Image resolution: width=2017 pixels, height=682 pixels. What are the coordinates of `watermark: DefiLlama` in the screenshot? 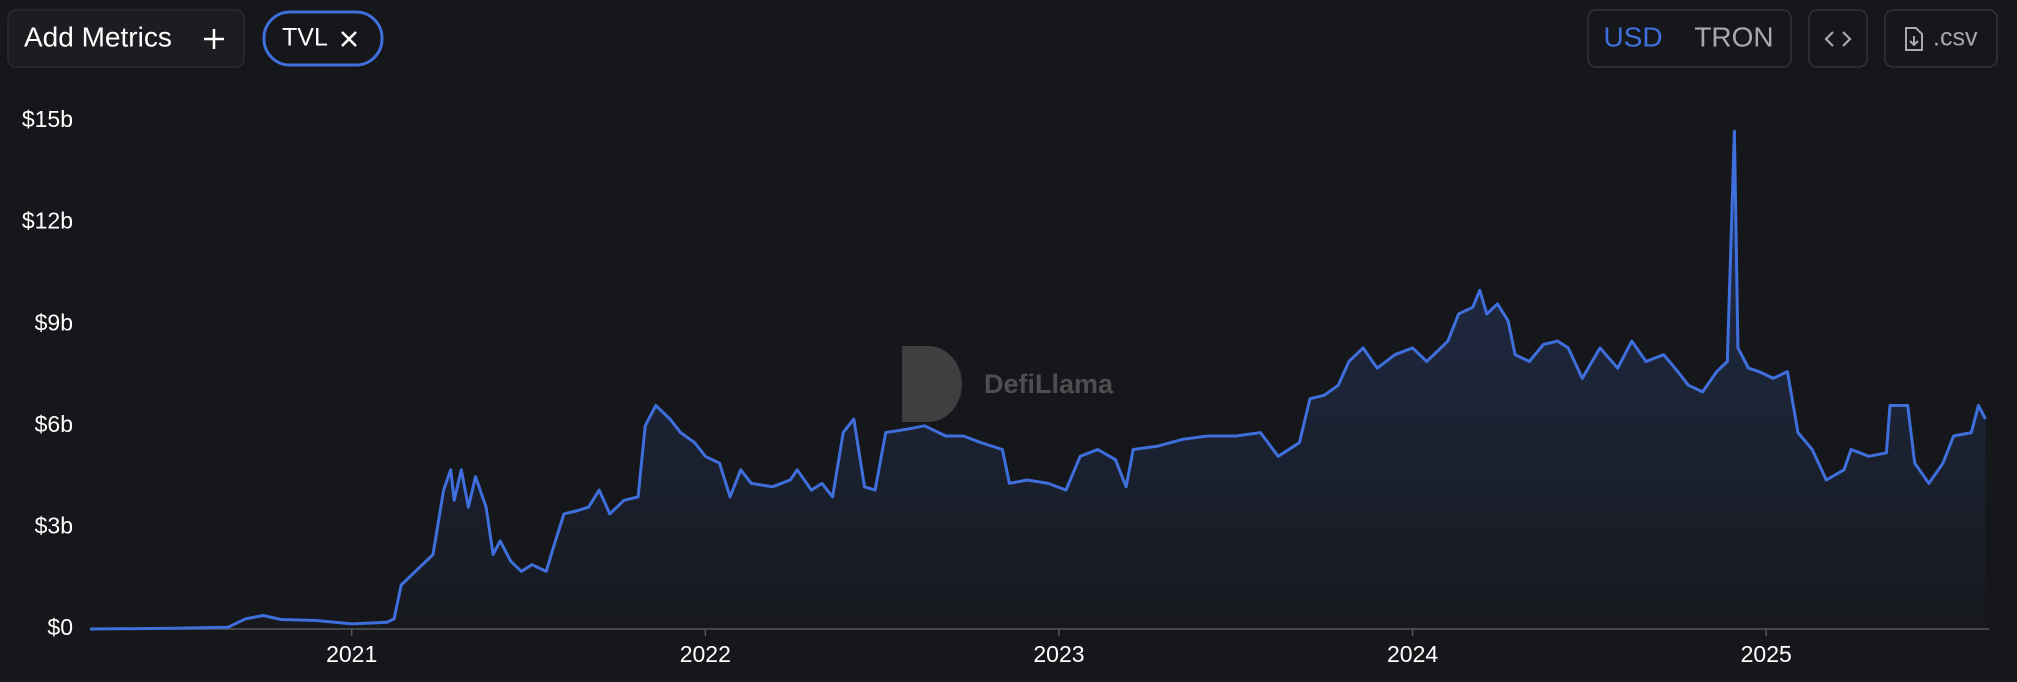 It's located at (1008, 384).